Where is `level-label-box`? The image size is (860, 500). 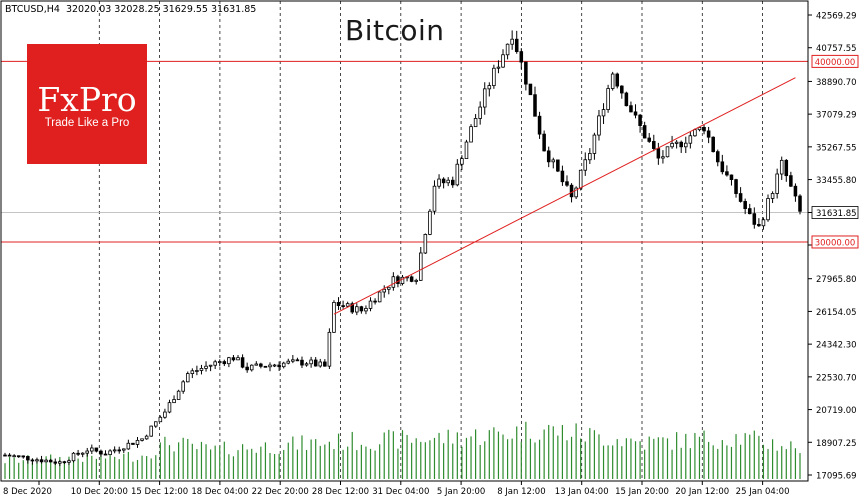 level-label-box is located at coordinates (835, 61).